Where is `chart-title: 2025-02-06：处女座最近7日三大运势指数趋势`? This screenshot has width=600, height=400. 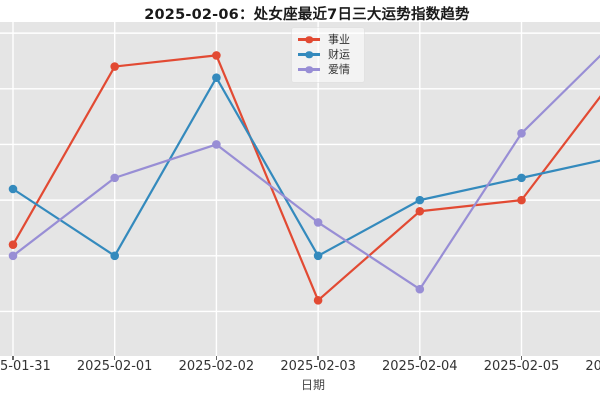 chart-title: 2025-02-06：处女座最近7日三大运势指数趋势 is located at coordinates (307, 15).